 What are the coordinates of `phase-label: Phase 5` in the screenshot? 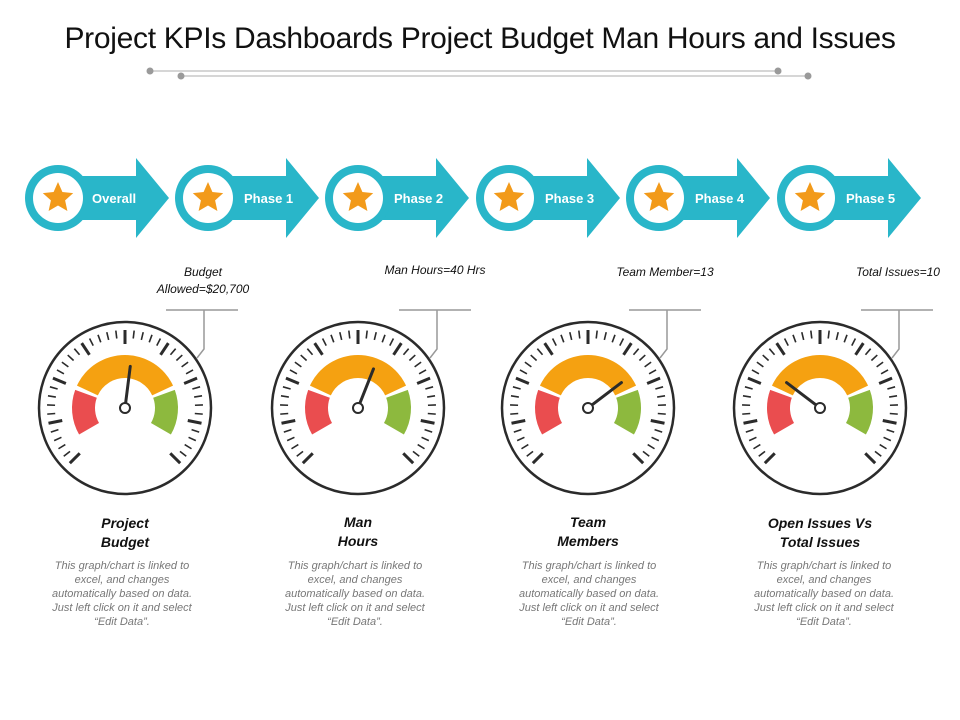 It's located at (871, 198).